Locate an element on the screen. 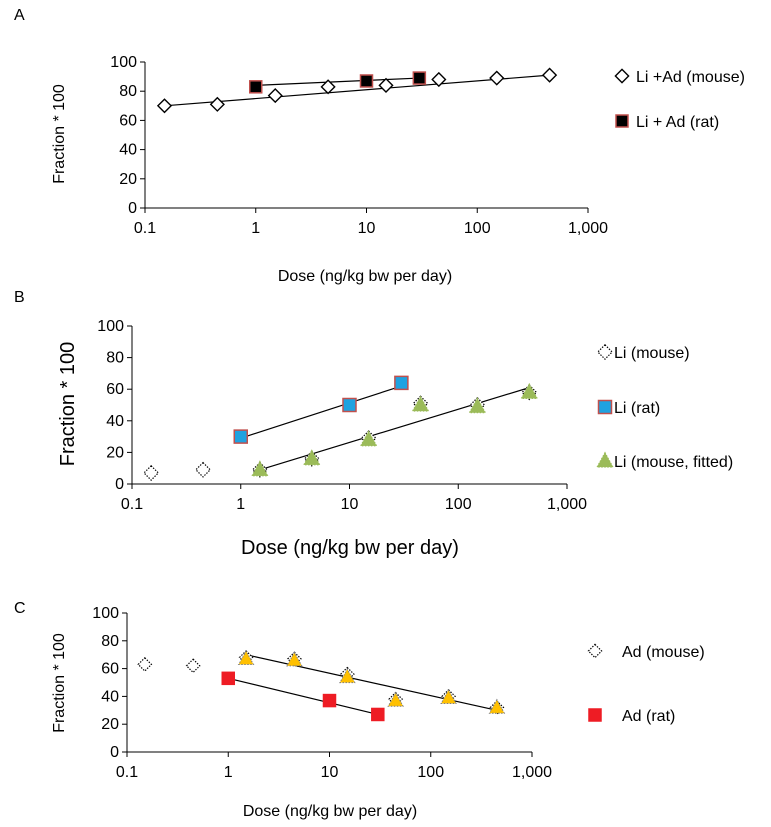  panel-b-label: B is located at coordinates (19, 297).